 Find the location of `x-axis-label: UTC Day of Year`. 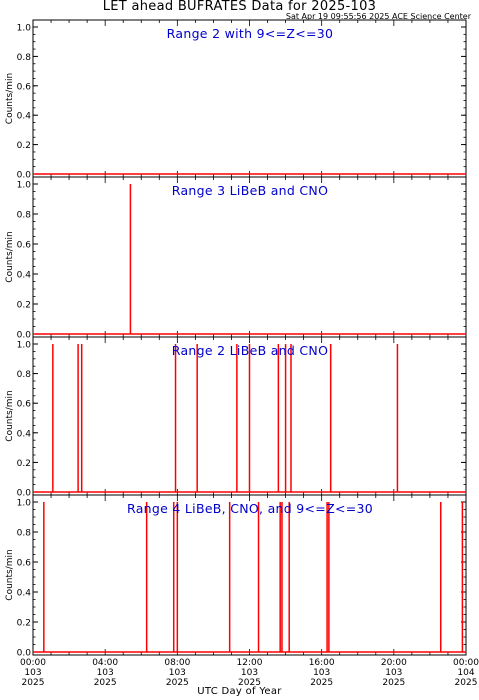

x-axis-label: UTC Day of Year is located at coordinates (239, 691).